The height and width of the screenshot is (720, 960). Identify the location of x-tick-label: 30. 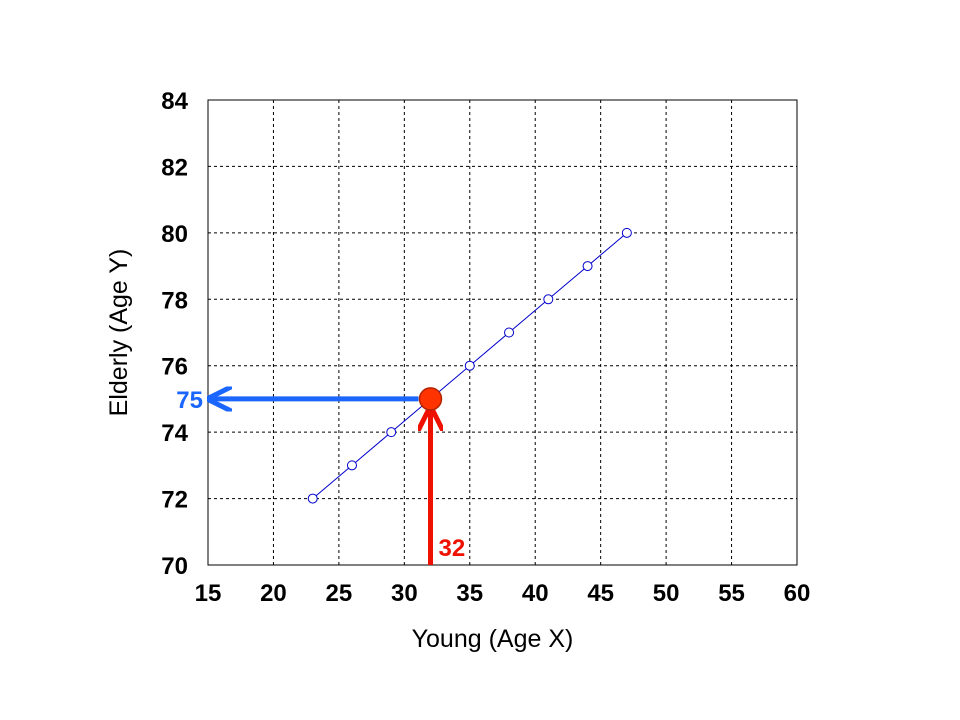
(404, 593).